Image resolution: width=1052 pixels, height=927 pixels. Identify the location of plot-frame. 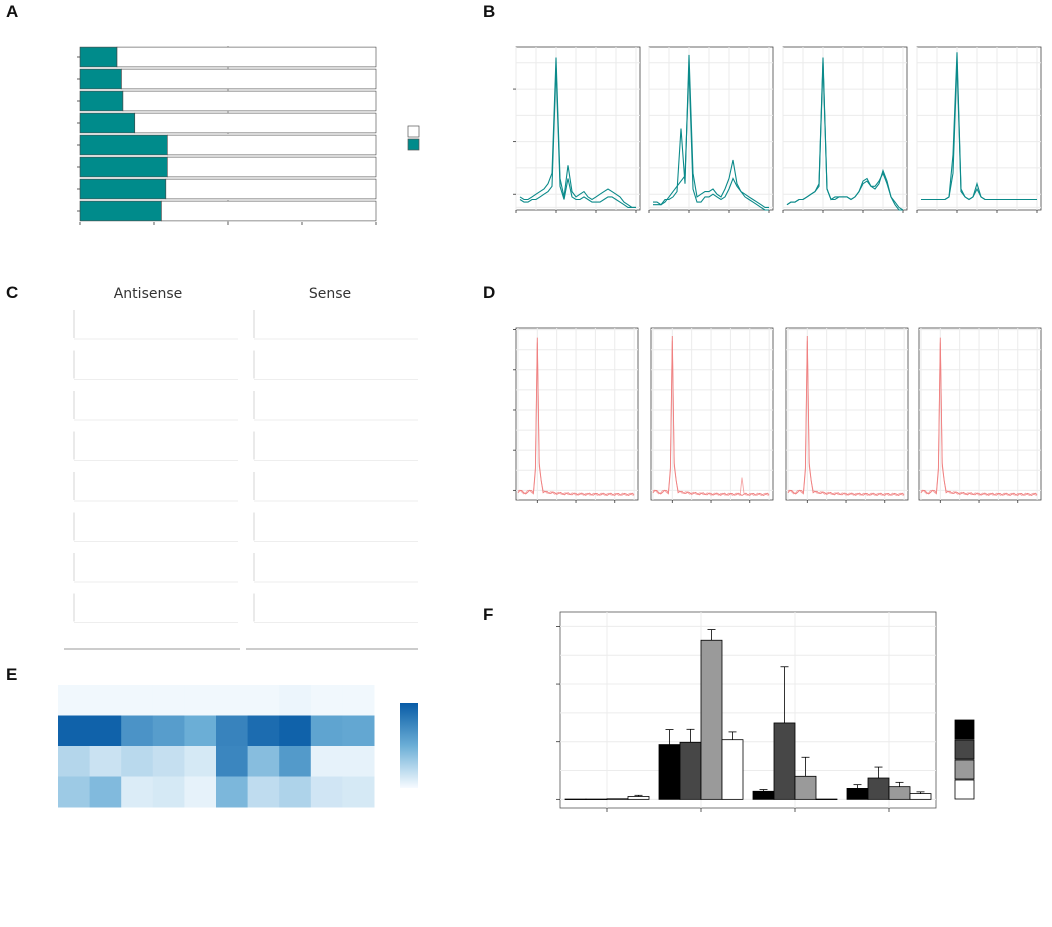
(748, 710).